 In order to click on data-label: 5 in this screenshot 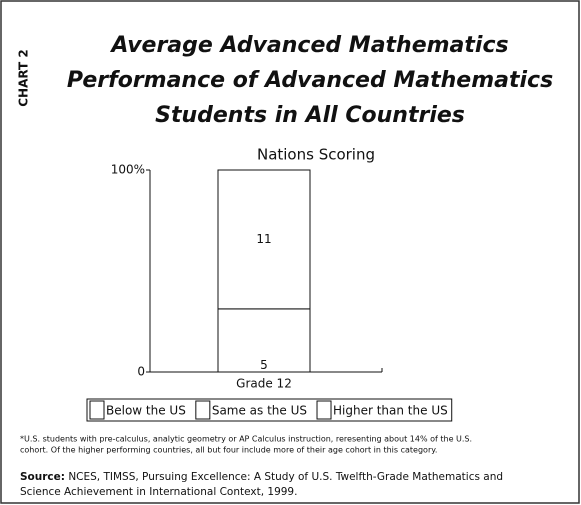, I will do `click(264, 365)`.